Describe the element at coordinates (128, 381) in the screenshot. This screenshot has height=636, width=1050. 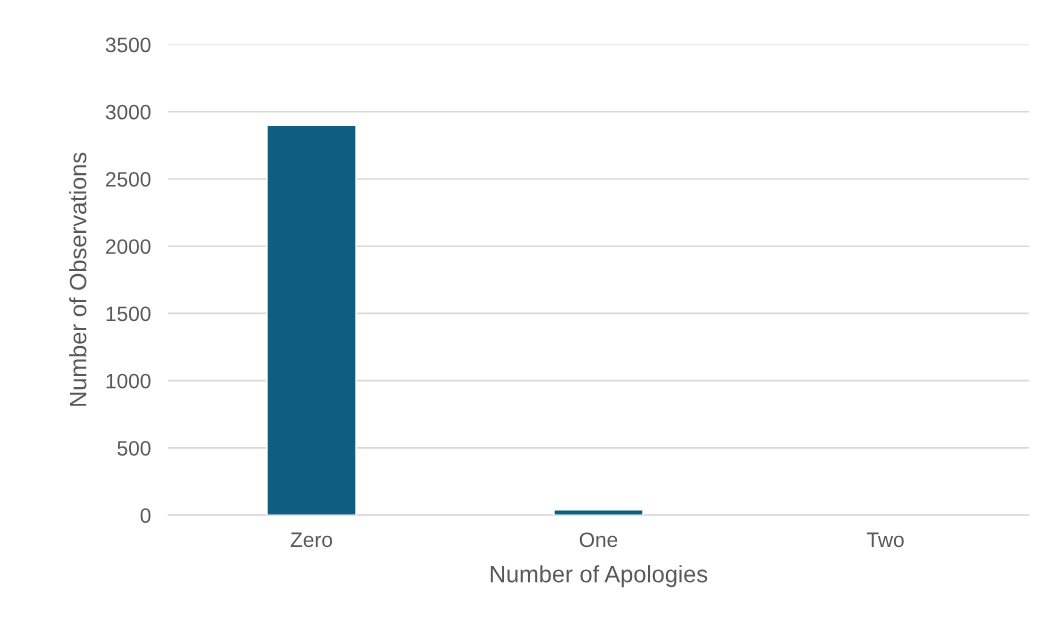
I see `y-tick-label: 1000` at that location.